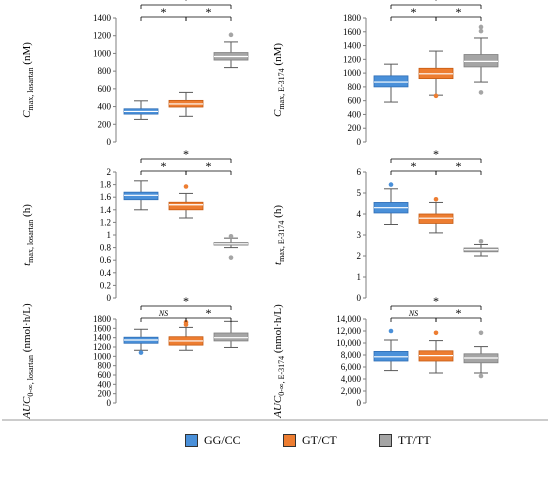 Image resolution: width=550 pixels, height=478 pixels. What do you see at coordinates (359, 277) in the screenshot?
I see `y-tick-label: 1` at bounding box center [359, 277].